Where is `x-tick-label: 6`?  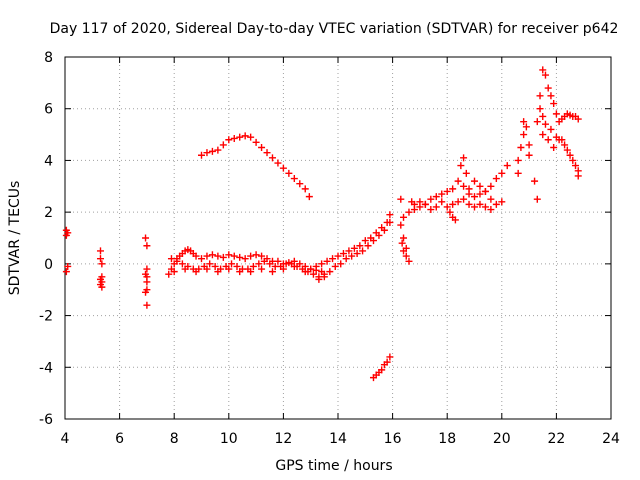
x-tick-label: 6 is located at coordinates (119, 439).